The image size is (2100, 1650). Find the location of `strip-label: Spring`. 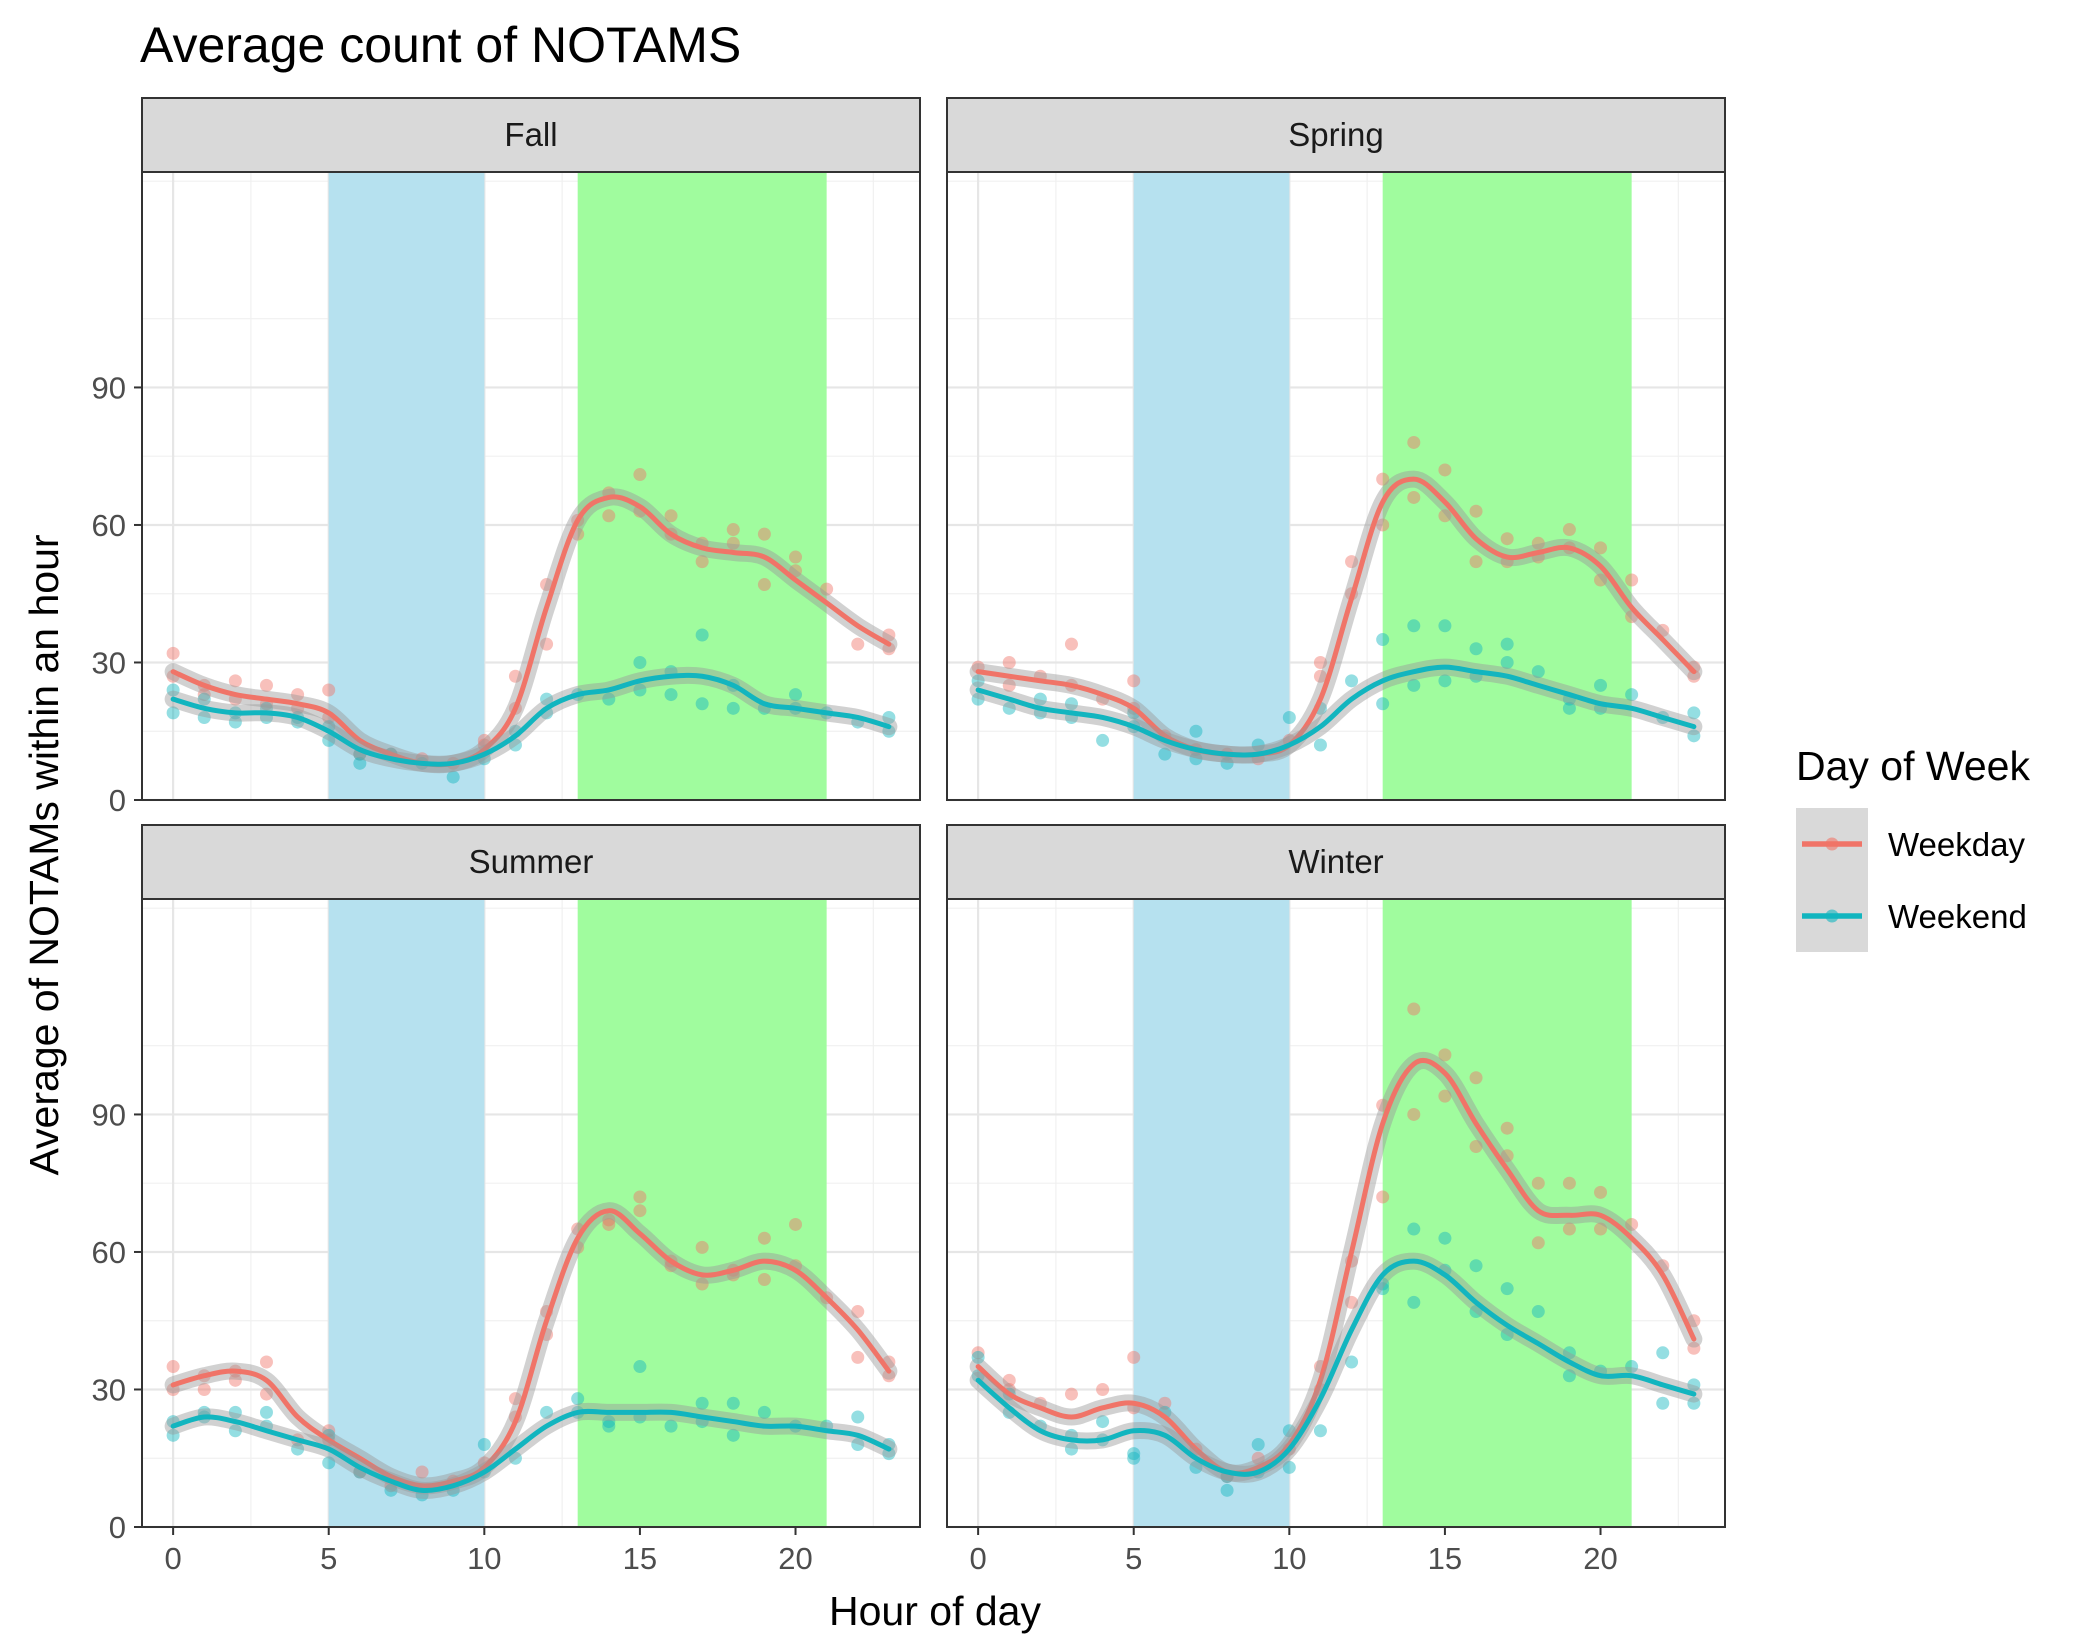

strip-label: Spring is located at coordinates (1335, 134).